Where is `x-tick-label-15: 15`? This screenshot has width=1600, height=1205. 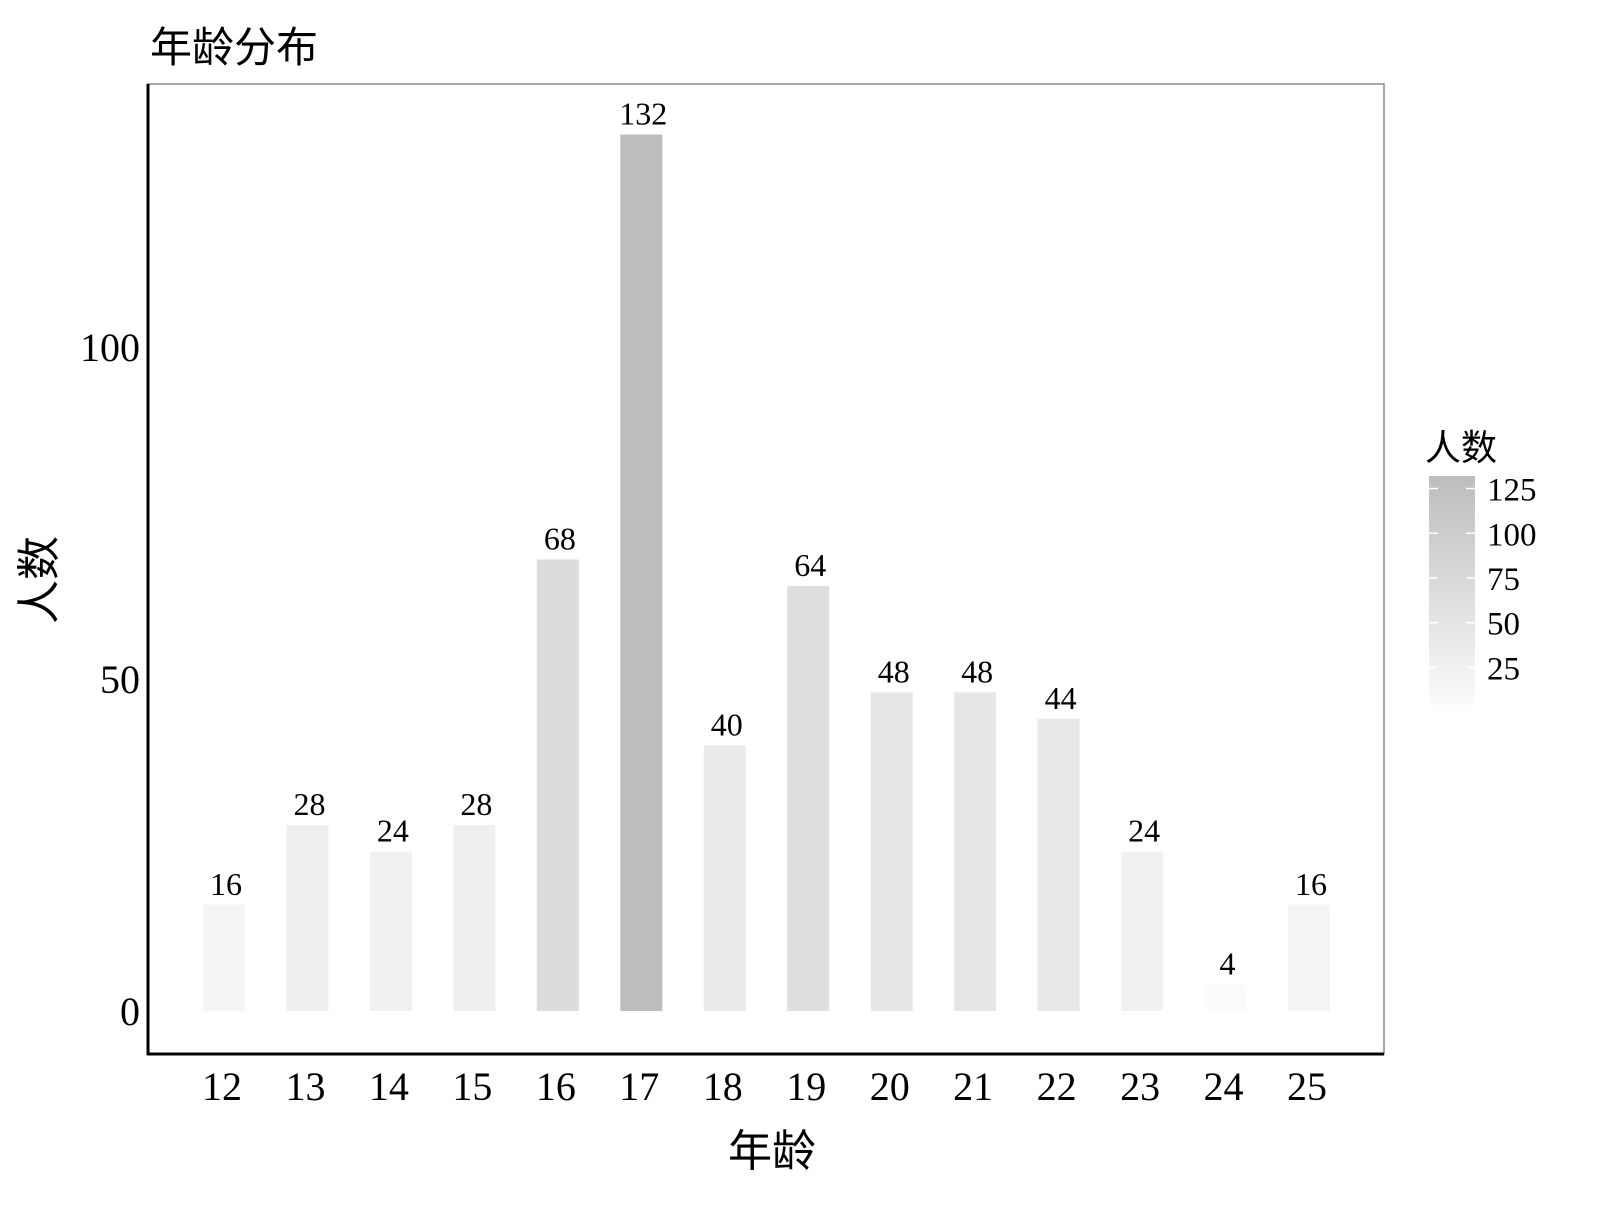
x-tick-label-15: 15 is located at coordinates (472, 1086).